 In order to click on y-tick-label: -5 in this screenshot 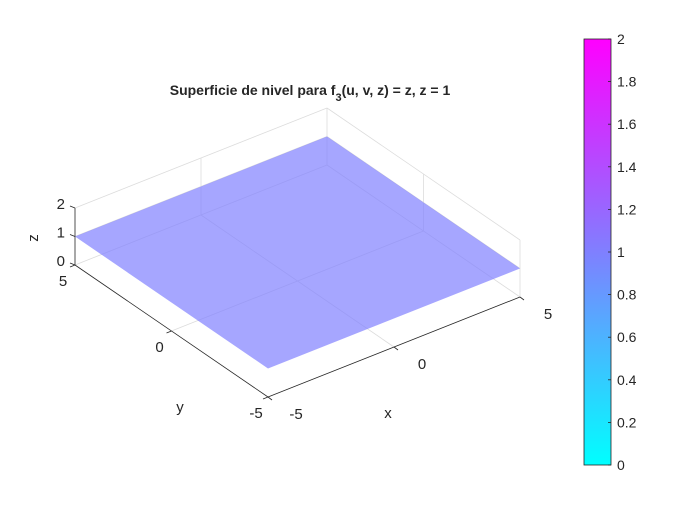, I will do `click(255, 413)`.